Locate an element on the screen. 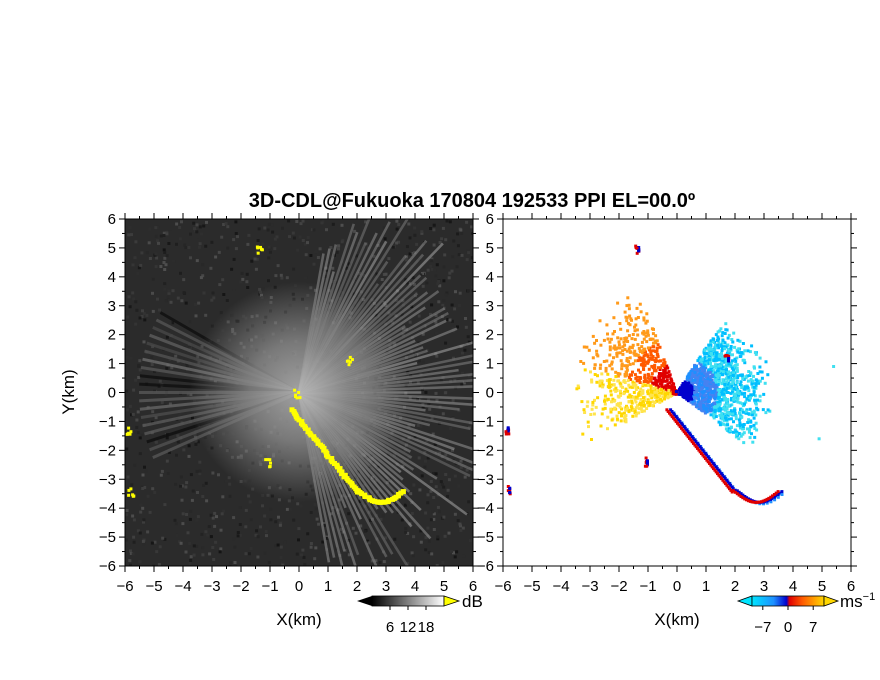 This screenshot has height=680, width=880. y-tick-label: 3 is located at coordinates (490, 306).